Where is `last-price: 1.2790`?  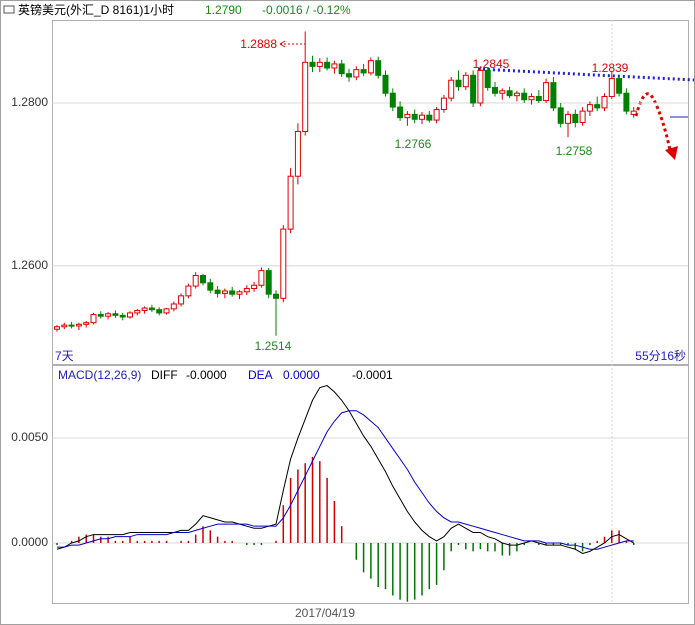 last-price: 1.2790 is located at coordinates (223, 10).